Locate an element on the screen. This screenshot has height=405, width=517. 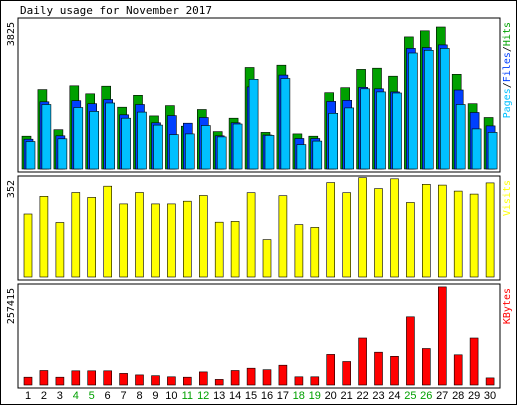
day-label-25: 25 is located at coordinates (410, 396).